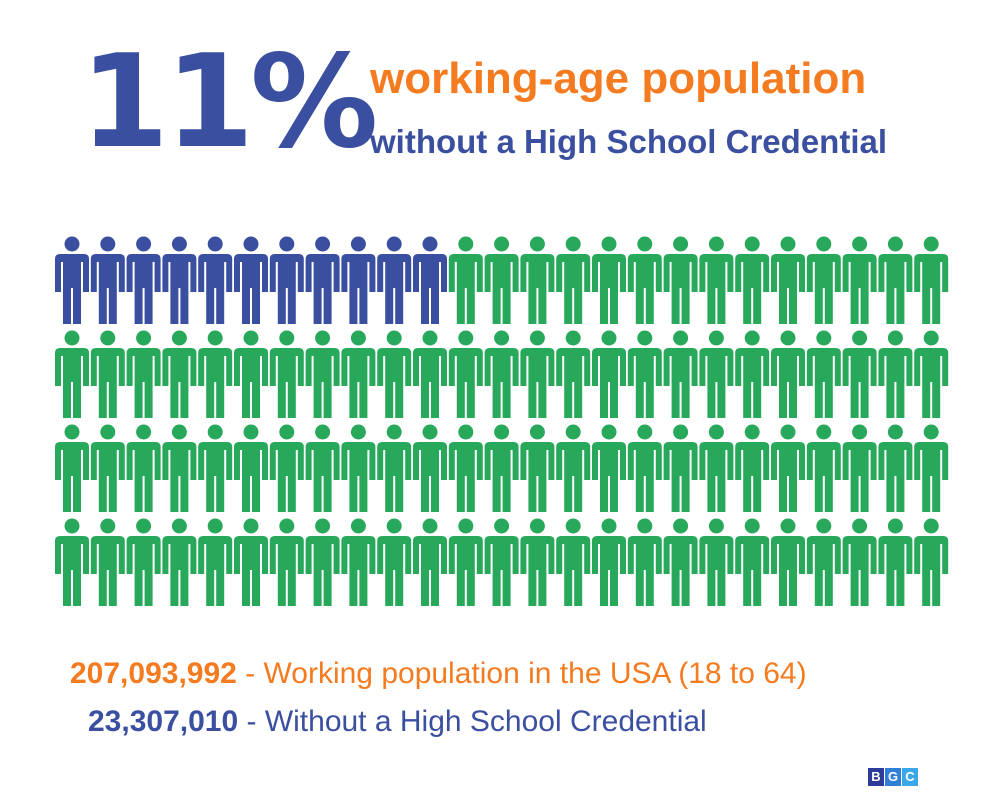 Image resolution: width=1000 pixels, height=805 pixels. What do you see at coordinates (163, 721) in the screenshot?
I see `no-credential-number: 23,307,010` at bounding box center [163, 721].